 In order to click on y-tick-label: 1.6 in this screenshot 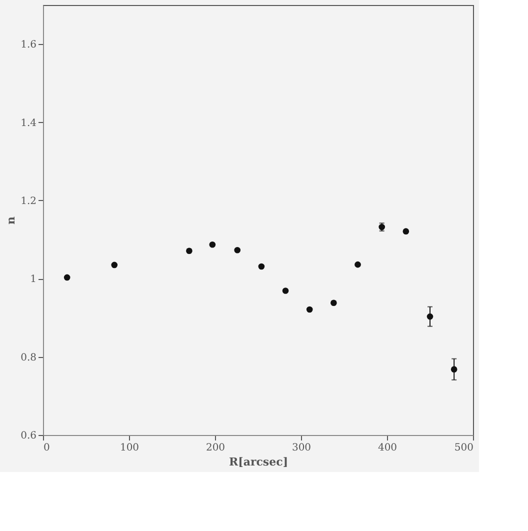, I will do `click(28, 45)`.